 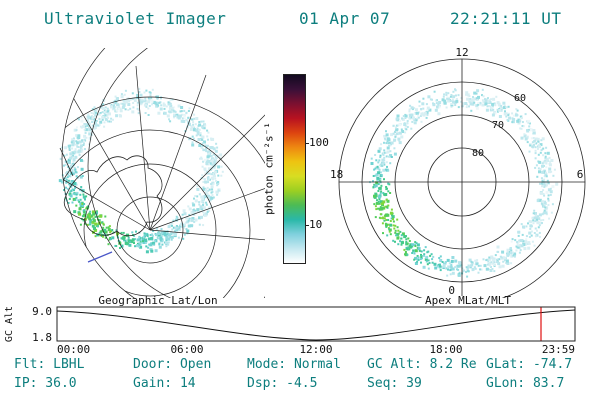 What do you see at coordinates (478, 153) in the screenshot?
I see `mlat-label-80: 80` at bounding box center [478, 153].